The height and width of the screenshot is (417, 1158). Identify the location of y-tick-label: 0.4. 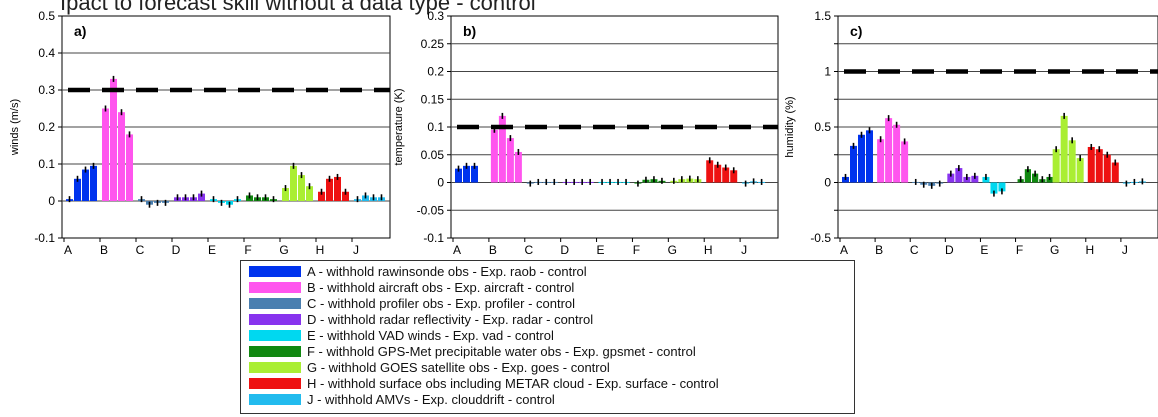
(46, 53).